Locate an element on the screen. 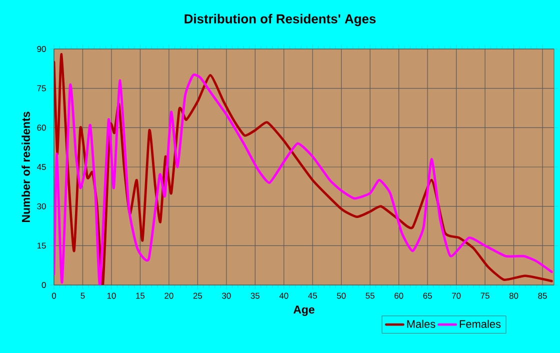  x-tick-label: 20 is located at coordinates (169, 295).